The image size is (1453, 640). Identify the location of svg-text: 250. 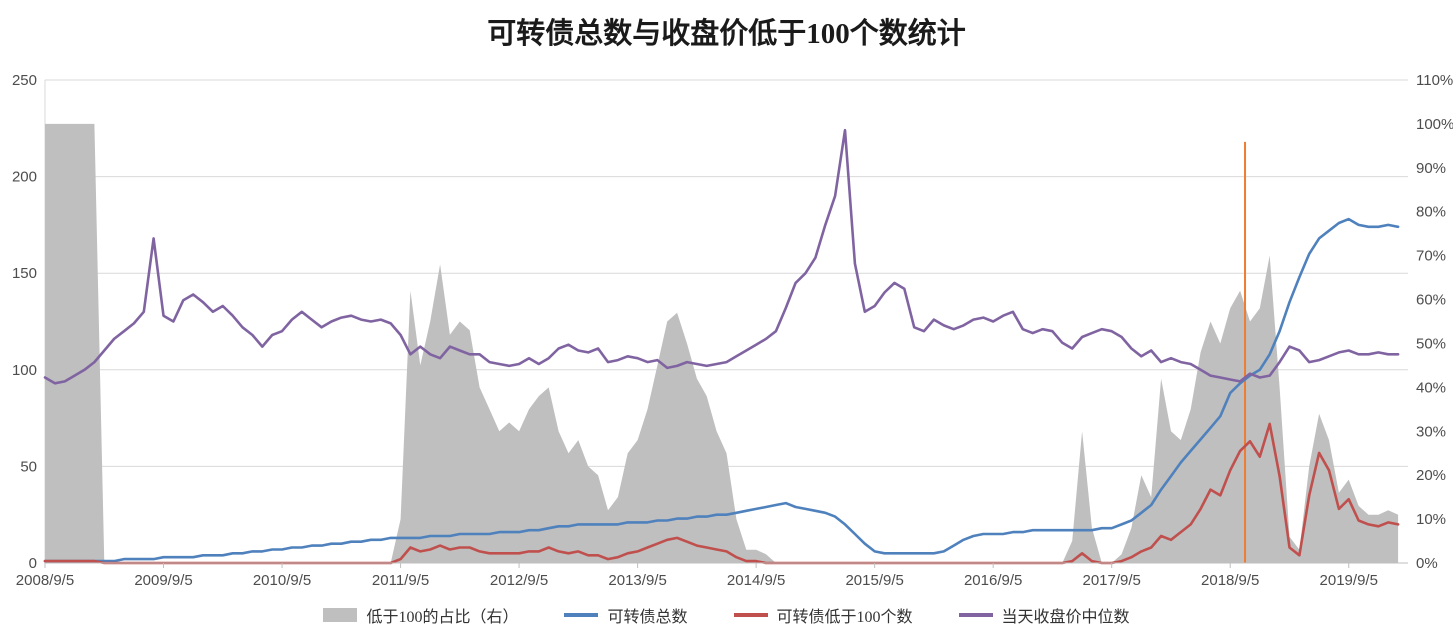
(24, 80).